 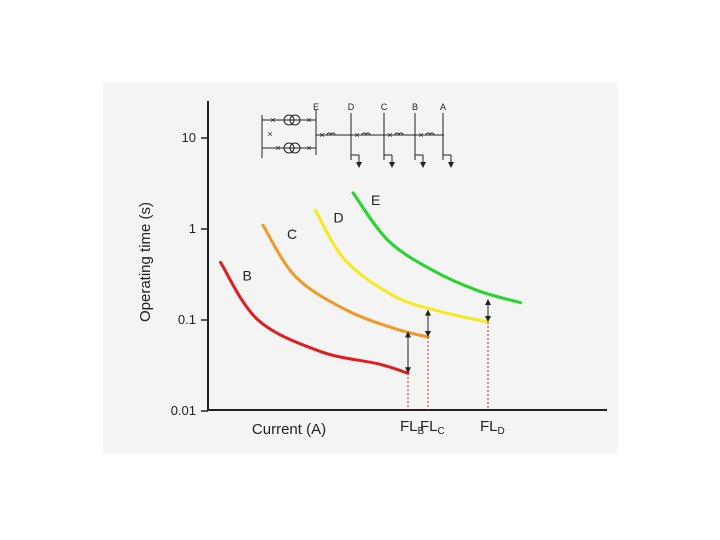 What do you see at coordinates (432, 427) in the screenshot?
I see `fault-level-label: FLC` at bounding box center [432, 427].